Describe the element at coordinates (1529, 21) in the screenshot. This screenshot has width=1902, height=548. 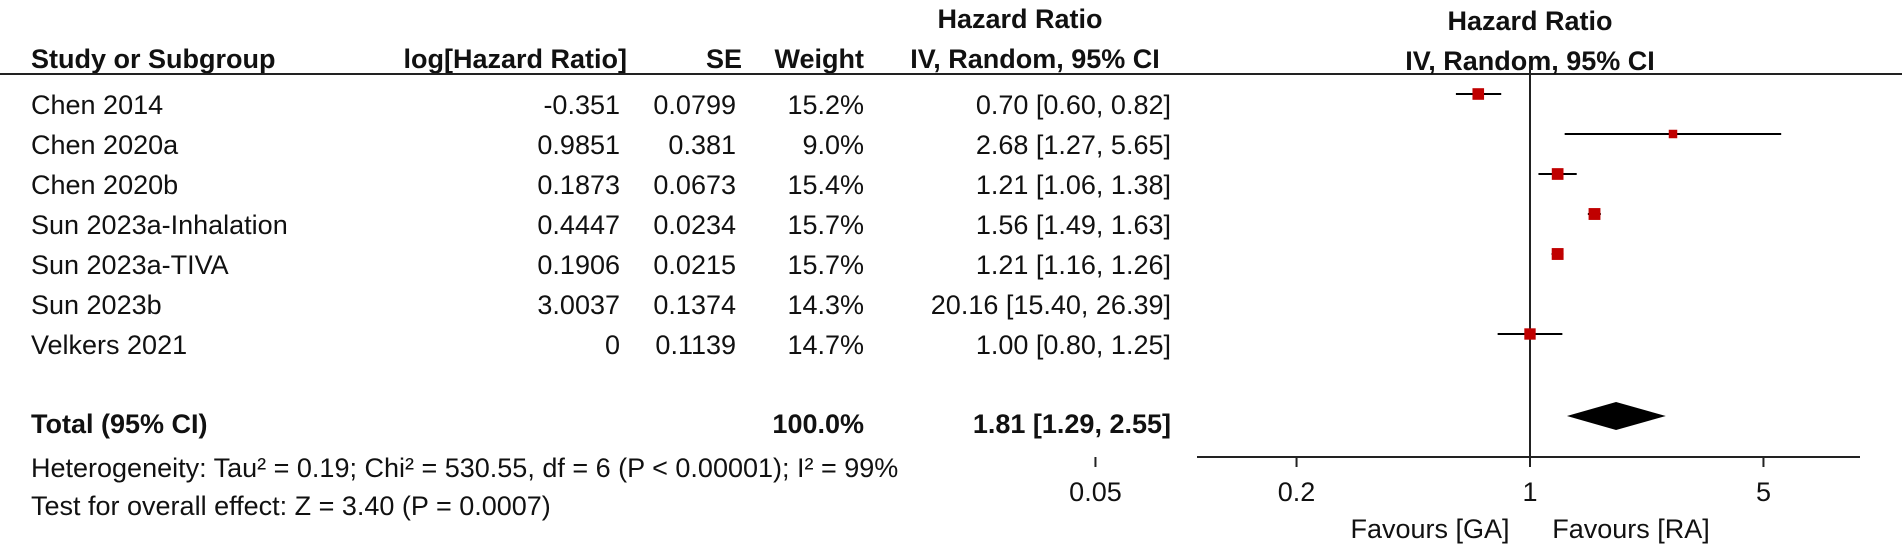
I see `plot-title: Hazard Ratio` at that location.